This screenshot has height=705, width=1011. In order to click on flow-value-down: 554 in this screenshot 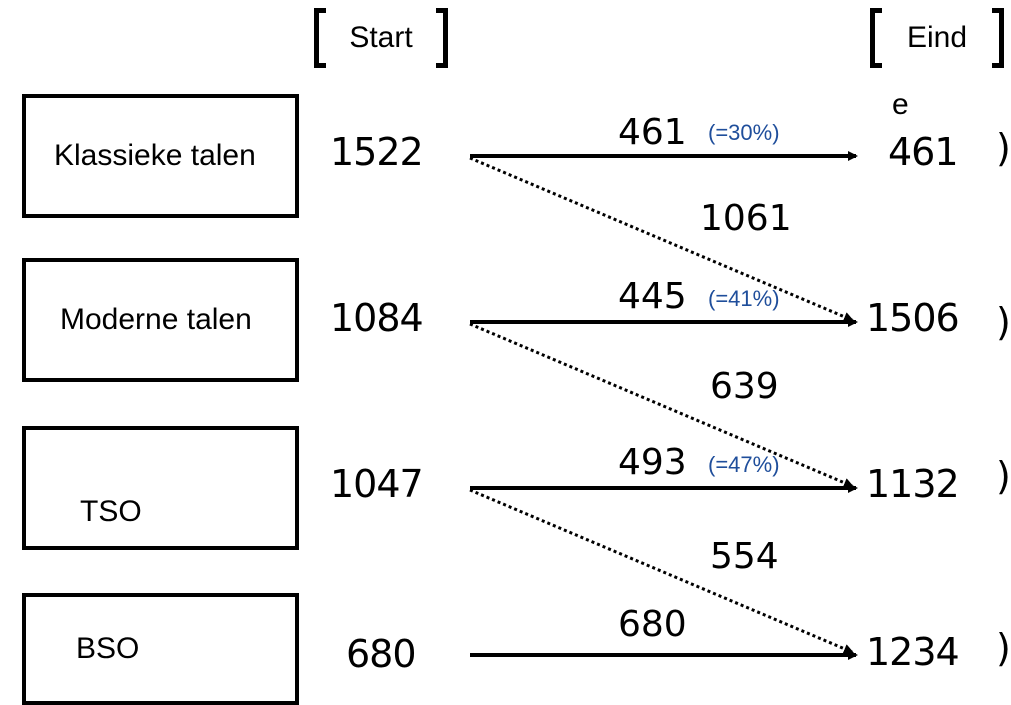, I will do `click(744, 556)`.